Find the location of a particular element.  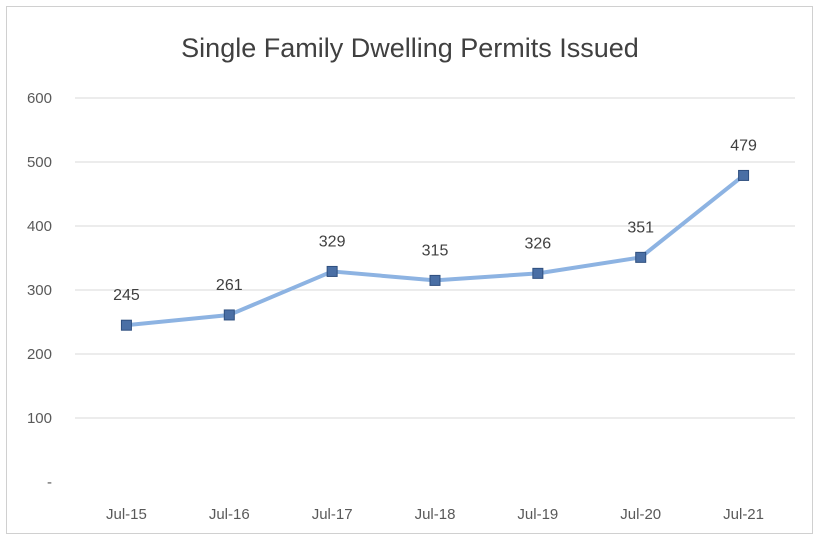

y-tick-label: 500 is located at coordinates (39, 162).